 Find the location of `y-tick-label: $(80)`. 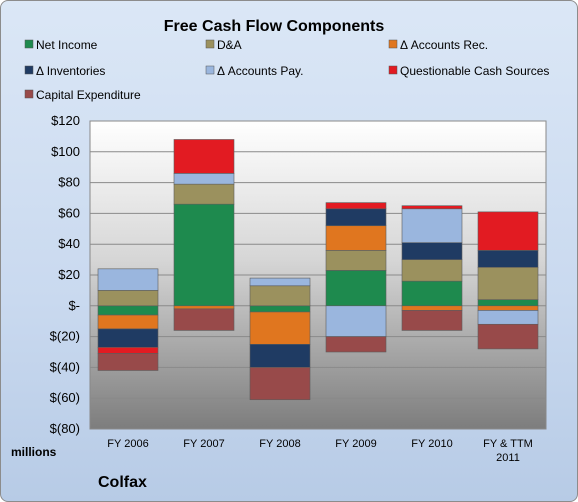

y-tick-label: $(80) is located at coordinates (65, 428).